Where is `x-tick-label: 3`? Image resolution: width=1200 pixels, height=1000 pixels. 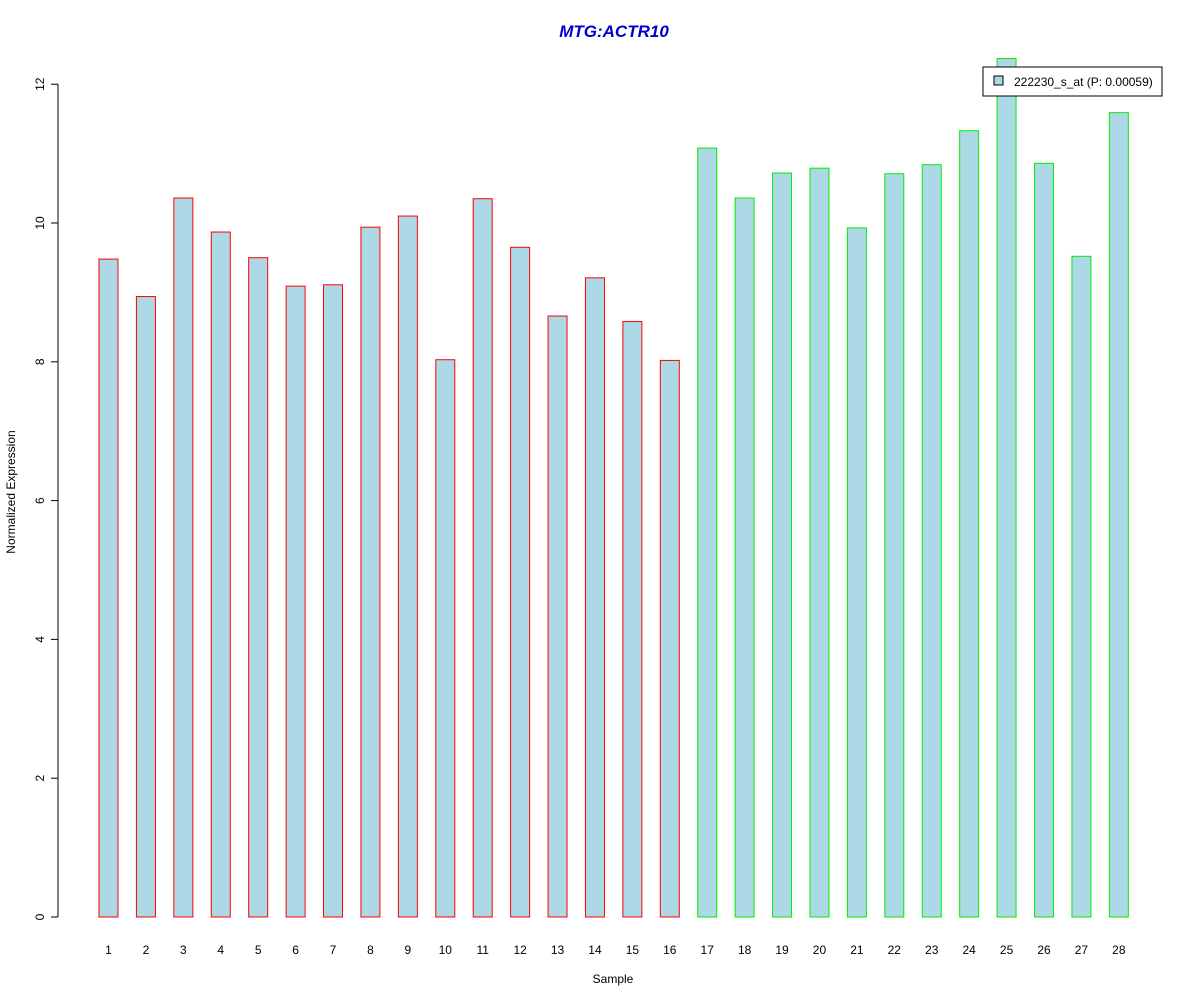
x-tick-label: 3 is located at coordinates (183, 950).